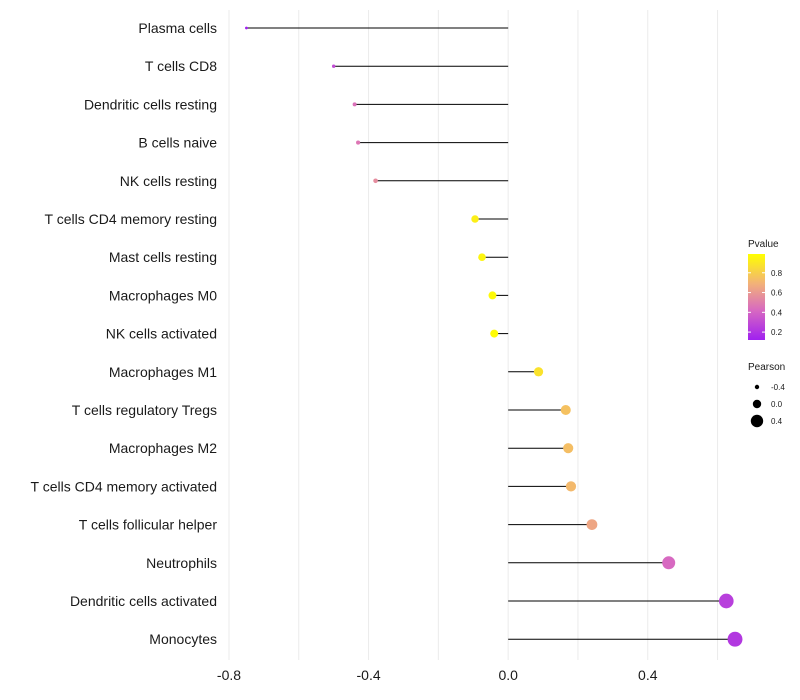 The image size is (800, 700). Describe the element at coordinates (143, 601) in the screenshot. I see `category-label: Dendritic cells activated` at that location.